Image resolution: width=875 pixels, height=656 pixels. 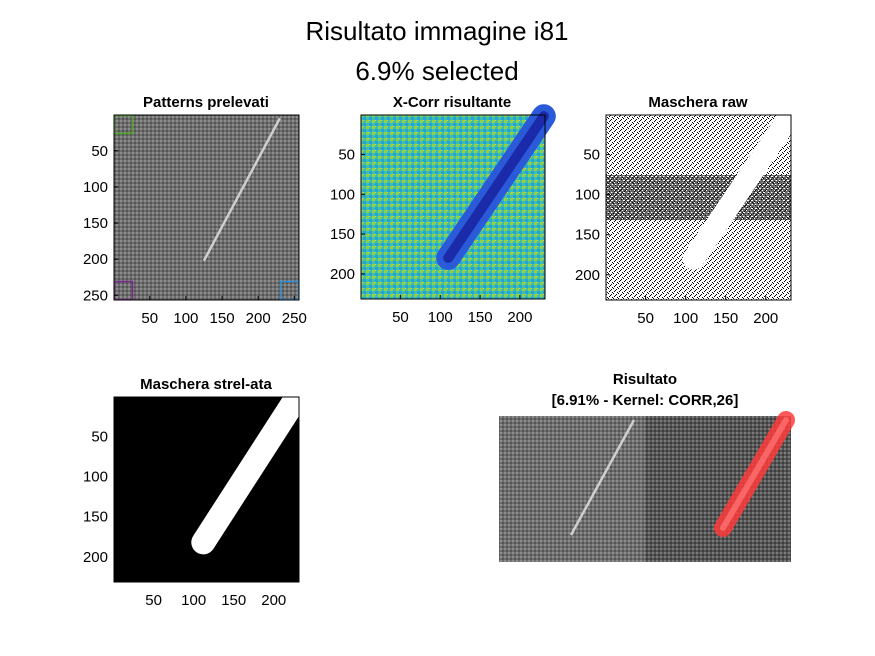 What do you see at coordinates (436, 31) in the screenshot?
I see `figure-title: Risultato immagine i81` at bounding box center [436, 31].